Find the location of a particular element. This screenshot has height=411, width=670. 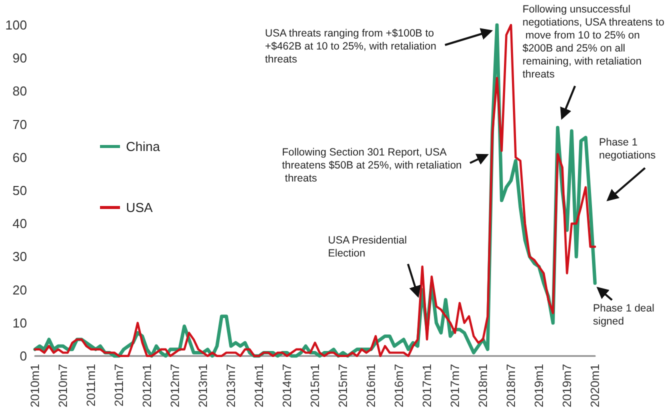

x-tick-label: 2011m7 is located at coordinates (119, 385).